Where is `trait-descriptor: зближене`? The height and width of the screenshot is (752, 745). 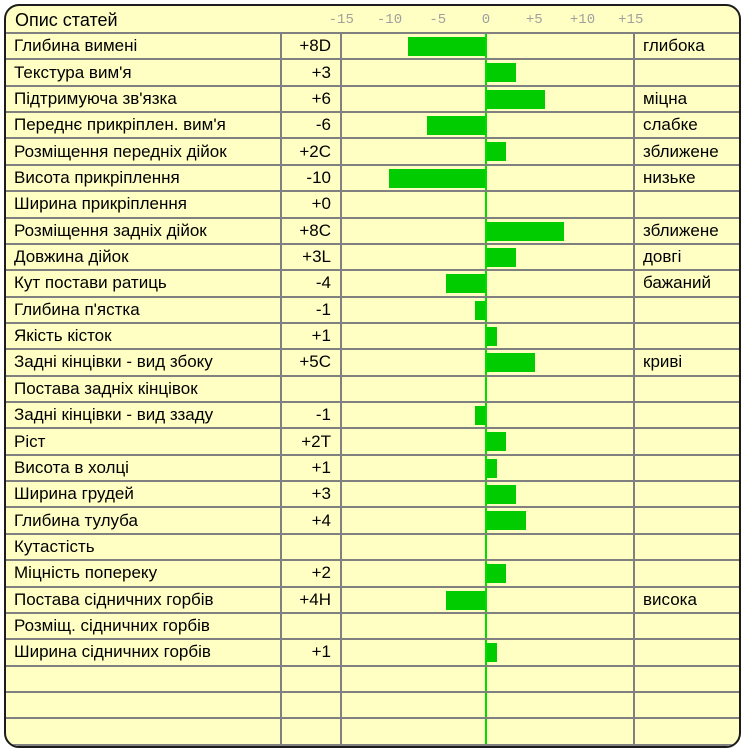
trait-descriptor: зближене is located at coordinates (686, 230).